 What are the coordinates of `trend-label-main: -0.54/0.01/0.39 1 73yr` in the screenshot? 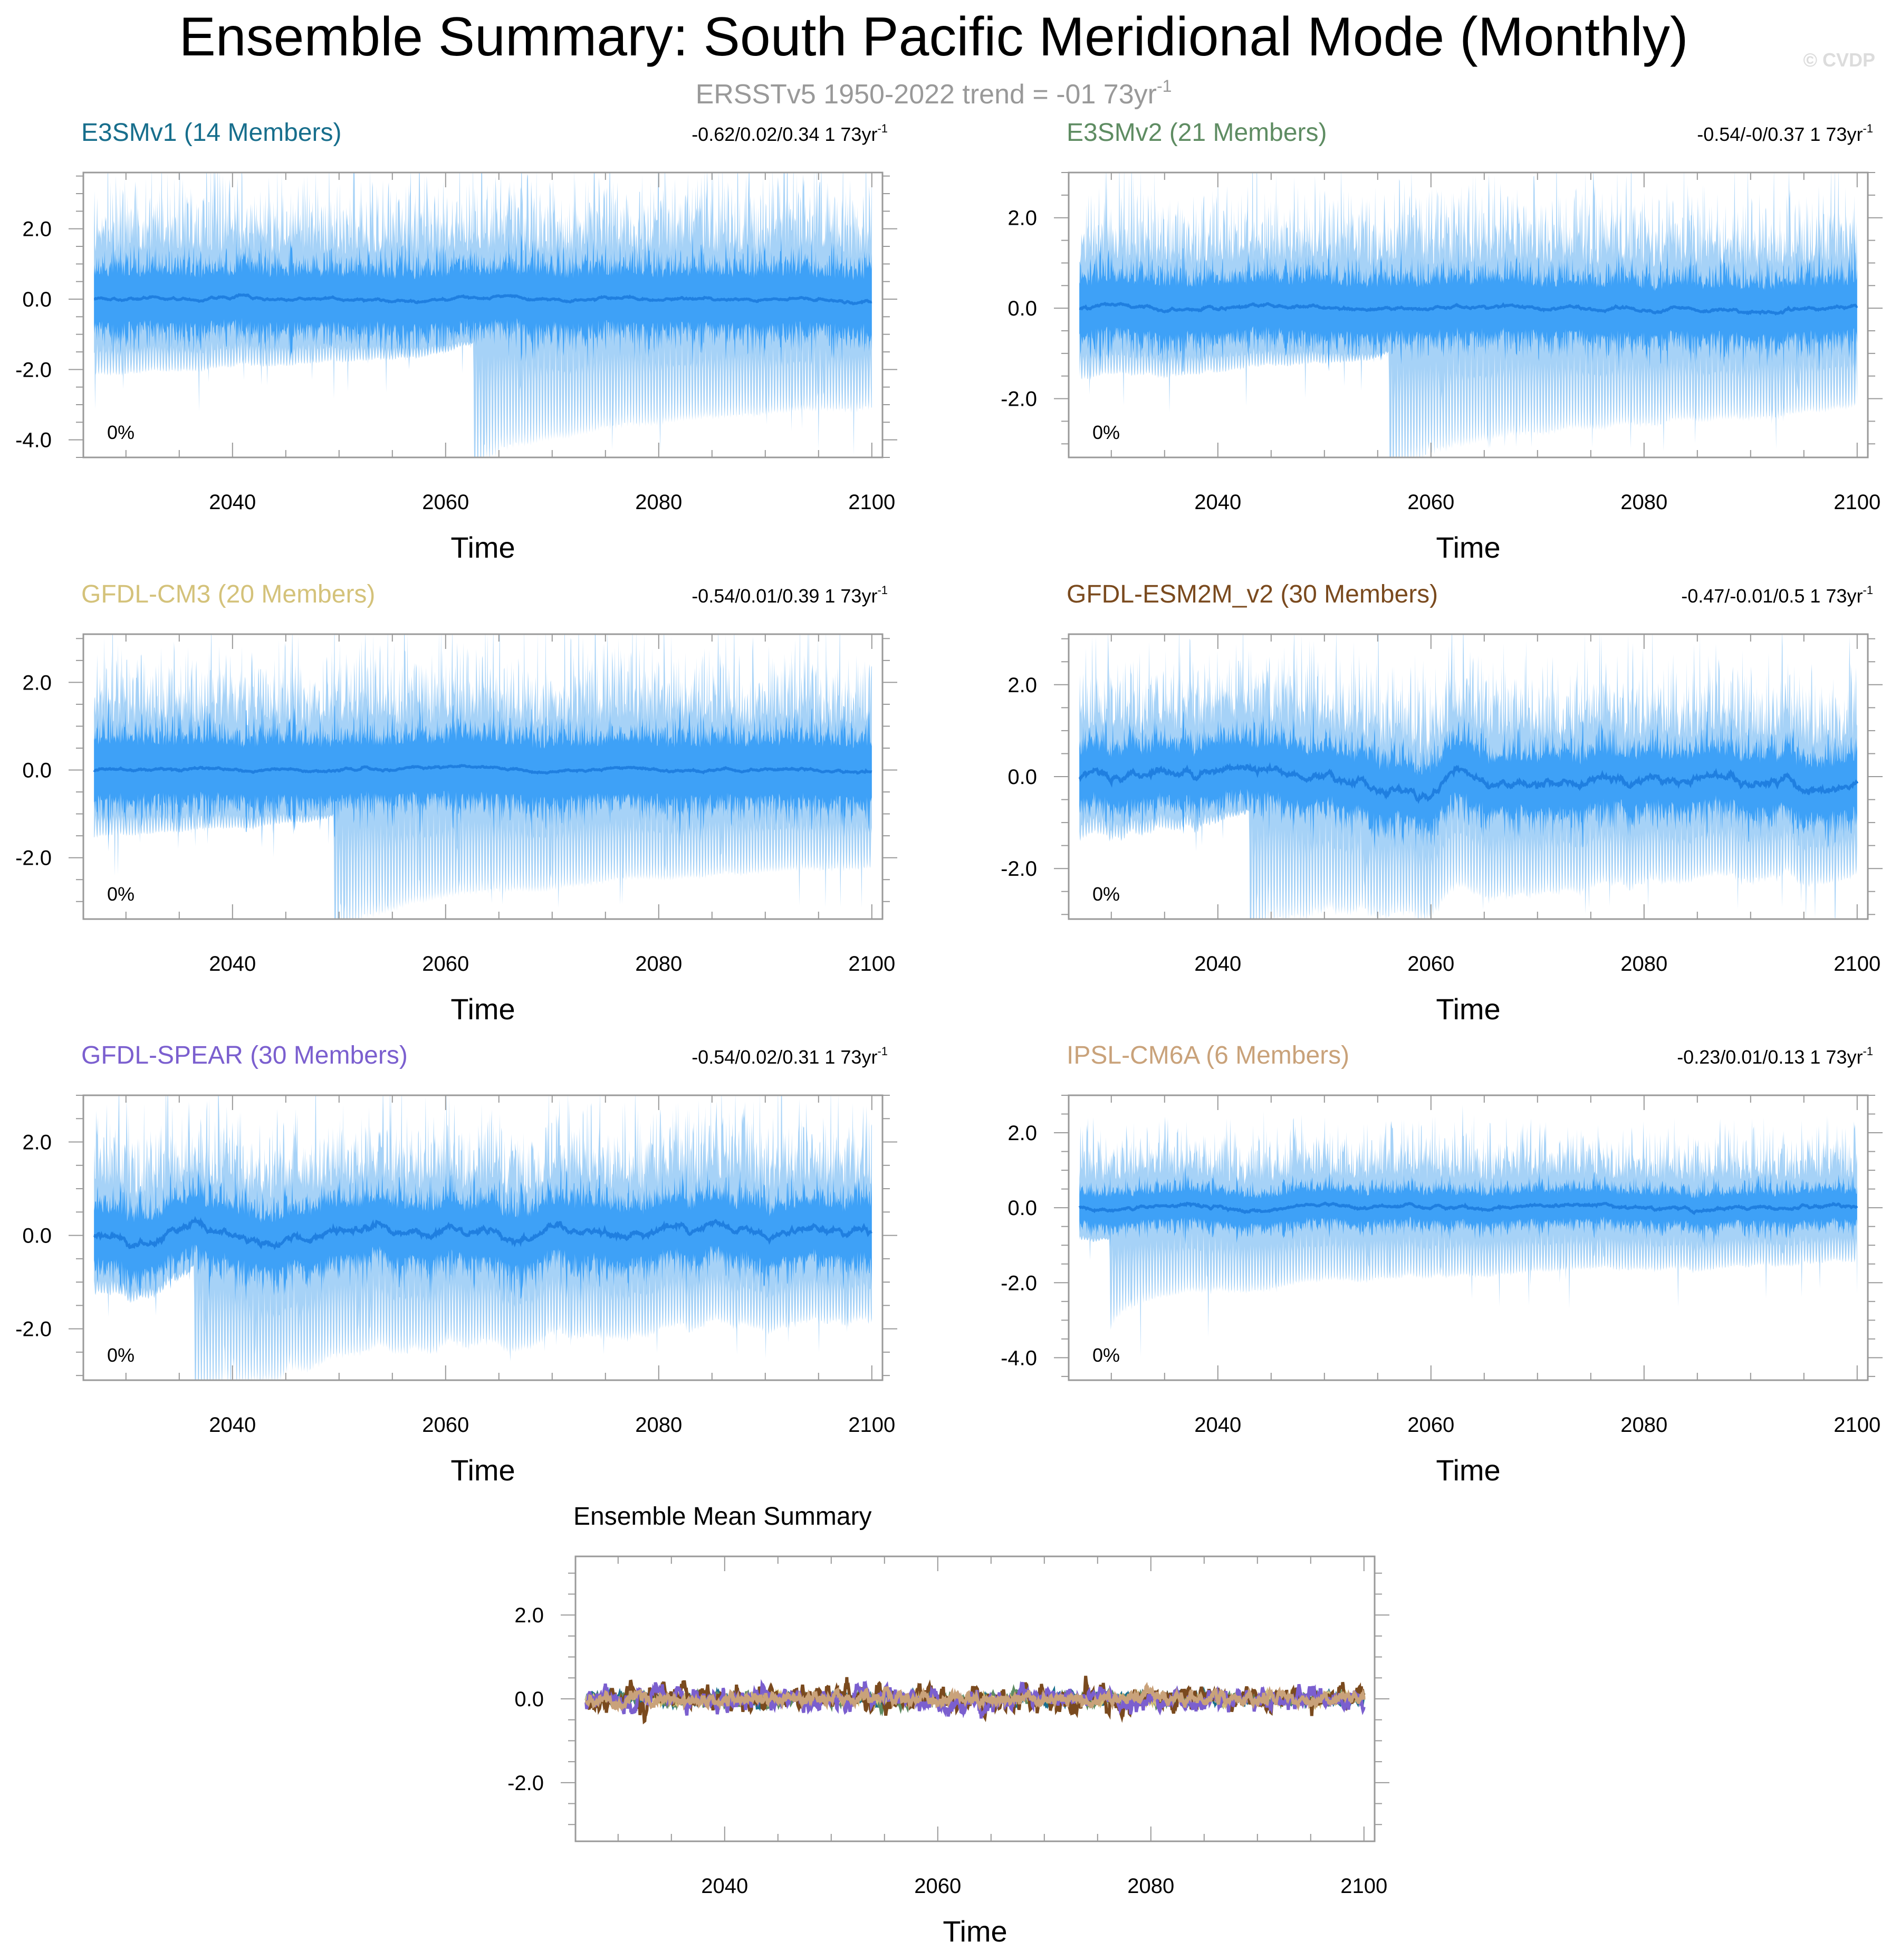 It's located at (784, 596).